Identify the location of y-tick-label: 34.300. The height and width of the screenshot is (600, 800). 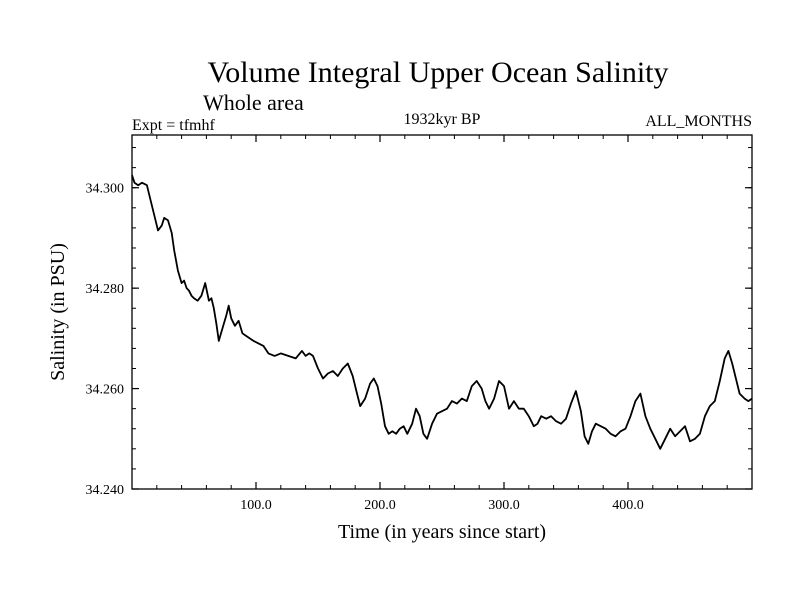
(105, 189).